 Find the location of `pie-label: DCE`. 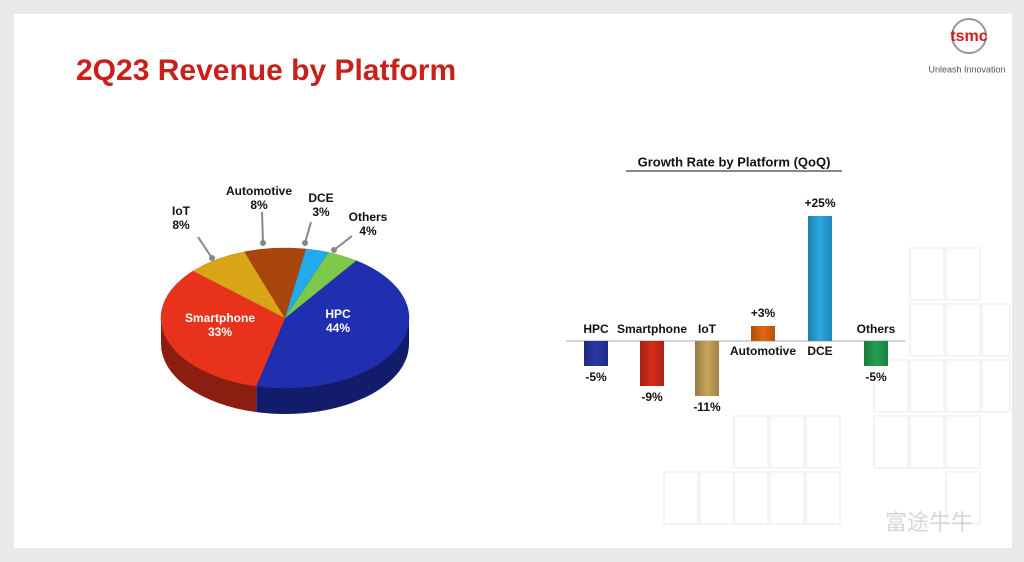

pie-label: DCE is located at coordinates (320, 198).